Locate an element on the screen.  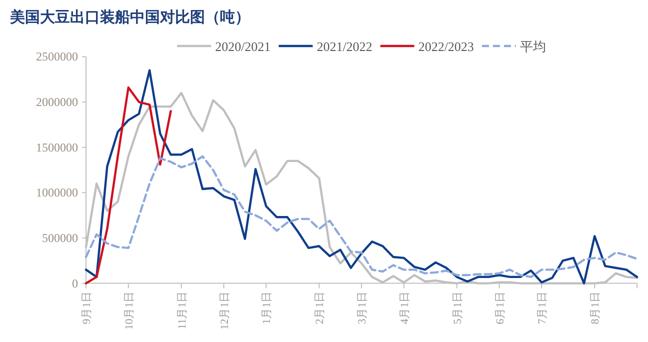
x-tick-label: 5月1日 is located at coordinates (458, 307).